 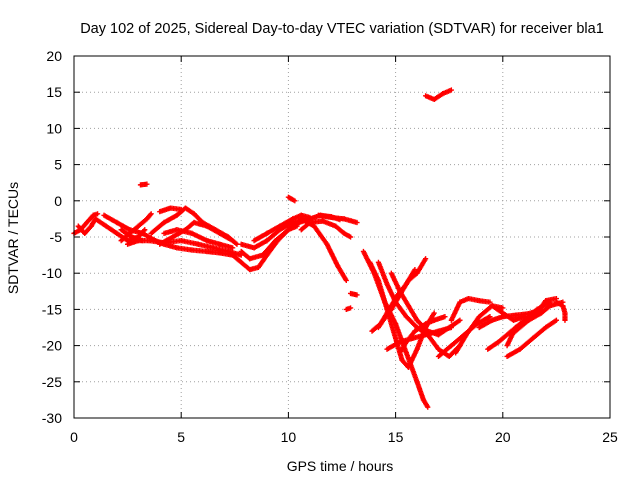 I want to click on y-tick-label: 0, so click(x=58, y=201).